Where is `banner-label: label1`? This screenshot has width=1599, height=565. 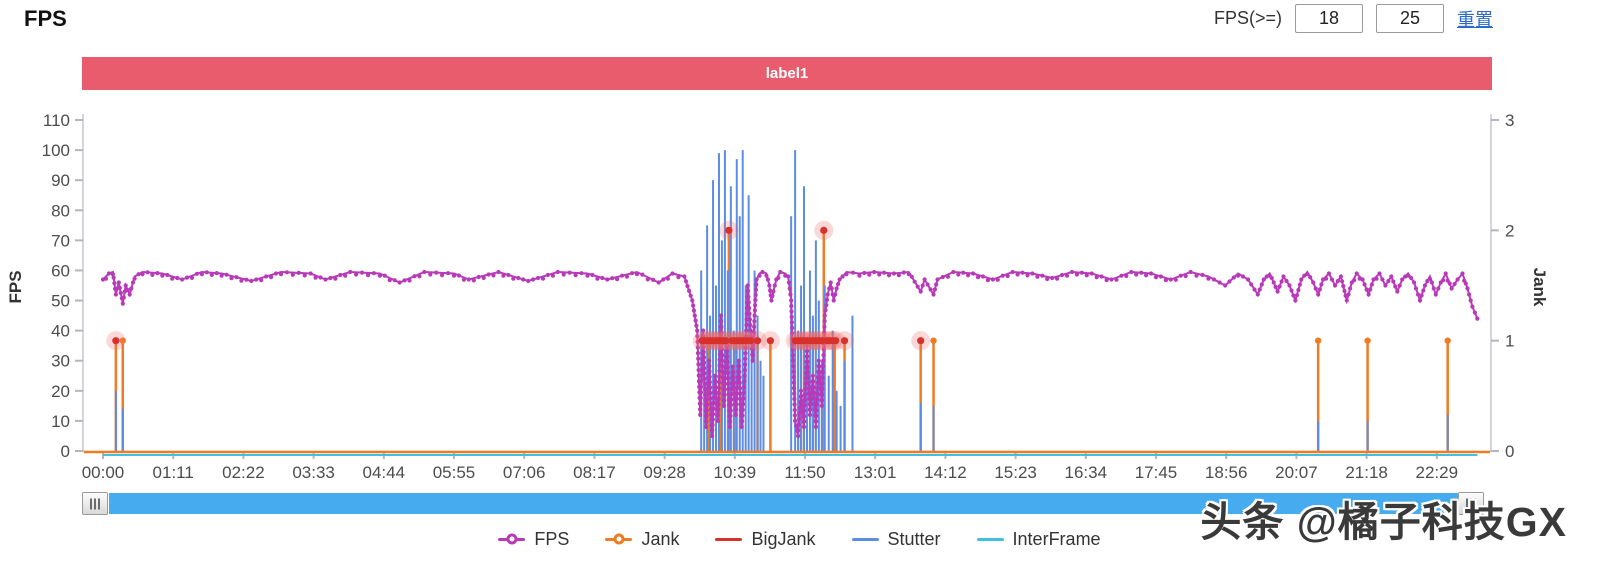 banner-label: label1 is located at coordinates (787, 73).